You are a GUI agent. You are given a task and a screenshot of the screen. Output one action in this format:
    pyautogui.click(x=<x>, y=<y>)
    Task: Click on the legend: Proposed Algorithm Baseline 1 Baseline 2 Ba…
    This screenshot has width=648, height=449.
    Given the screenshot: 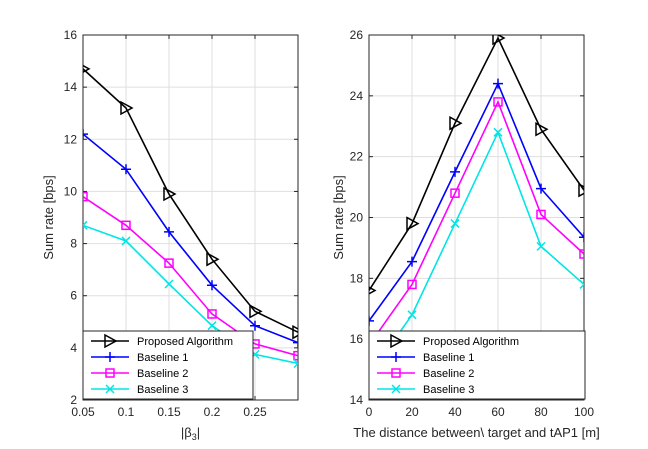 What is the action you would take?
    pyautogui.click(x=477, y=365)
    